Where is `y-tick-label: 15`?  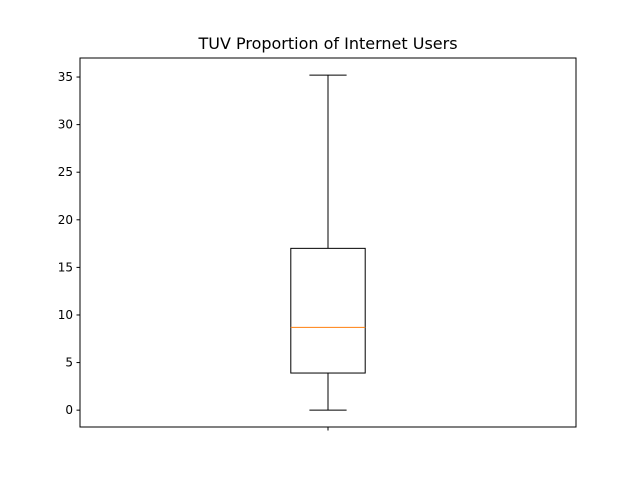 y-tick-label: 15 is located at coordinates (65, 267).